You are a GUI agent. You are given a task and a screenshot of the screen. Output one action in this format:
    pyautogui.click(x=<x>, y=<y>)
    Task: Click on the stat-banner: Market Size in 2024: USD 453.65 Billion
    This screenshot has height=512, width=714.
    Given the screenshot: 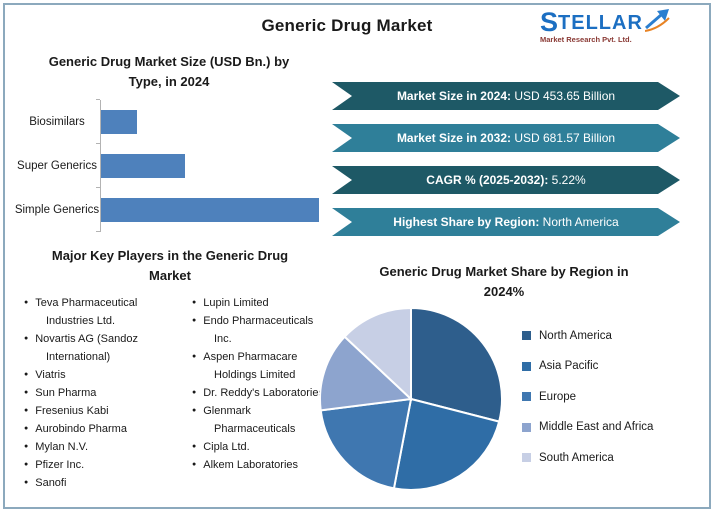 What is the action you would take?
    pyautogui.click(x=506, y=96)
    